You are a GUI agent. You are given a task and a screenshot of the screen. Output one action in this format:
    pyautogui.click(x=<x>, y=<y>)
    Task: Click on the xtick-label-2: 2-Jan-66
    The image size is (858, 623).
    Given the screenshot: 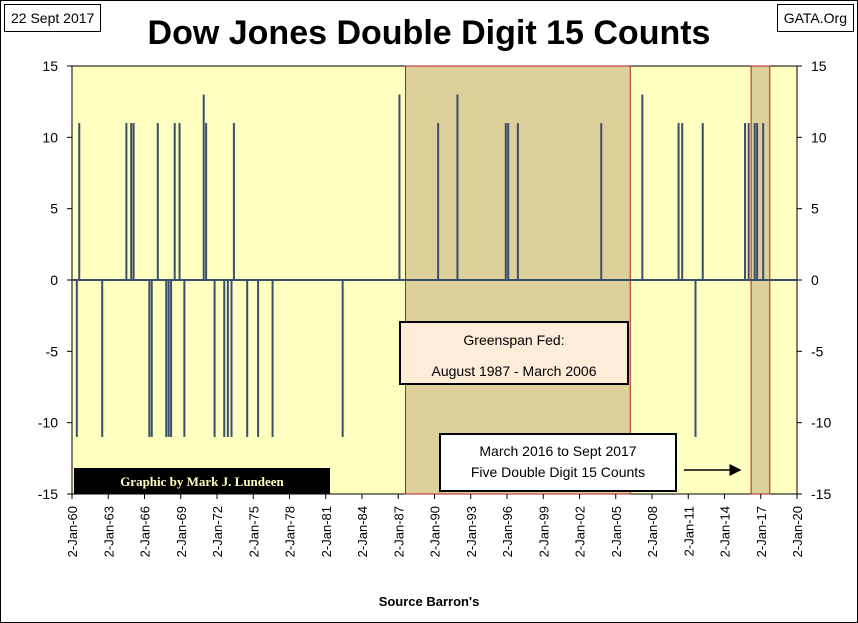 What is the action you would take?
    pyautogui.click(x=145, y=531)
    